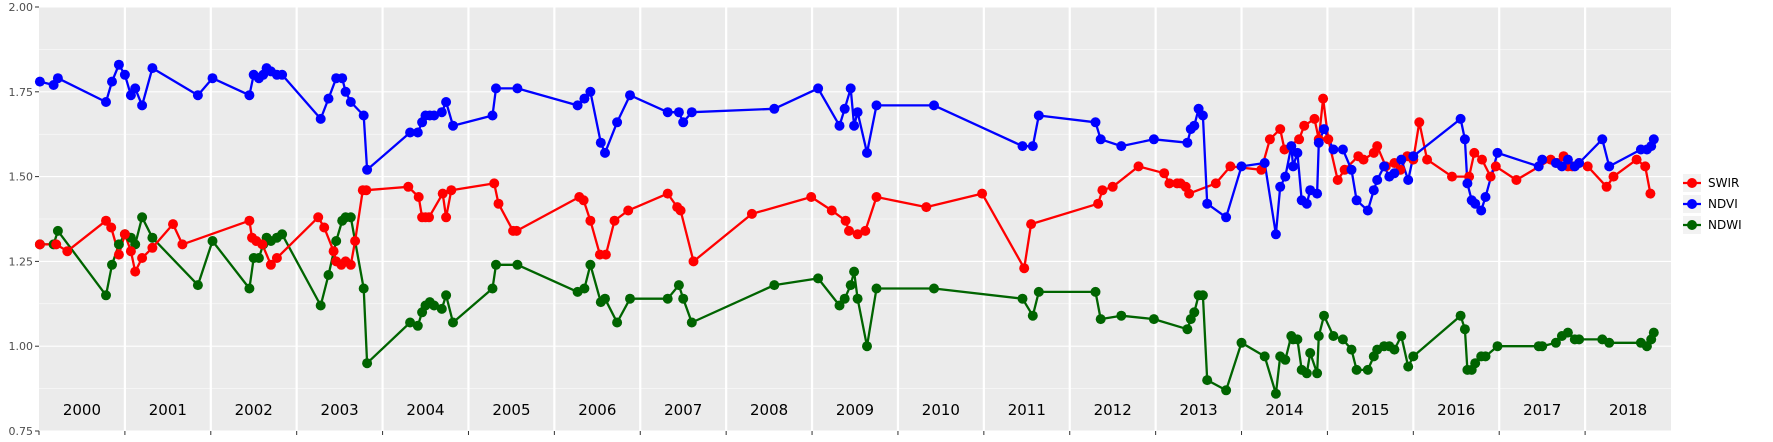  I want to click on year-label: 2018, so click(1628, 410).